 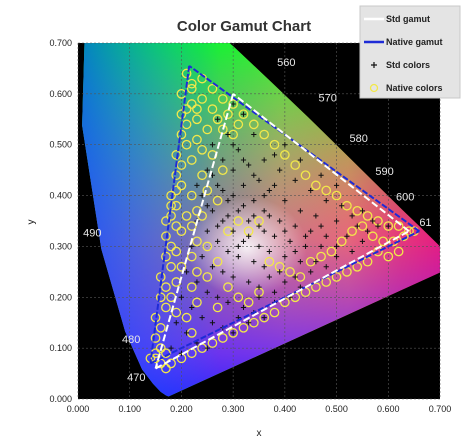 What do you see at coordinates (129, 409) in the screenshot?
I see `x-tick-label: 0.100` at bounding box center [129, 409].